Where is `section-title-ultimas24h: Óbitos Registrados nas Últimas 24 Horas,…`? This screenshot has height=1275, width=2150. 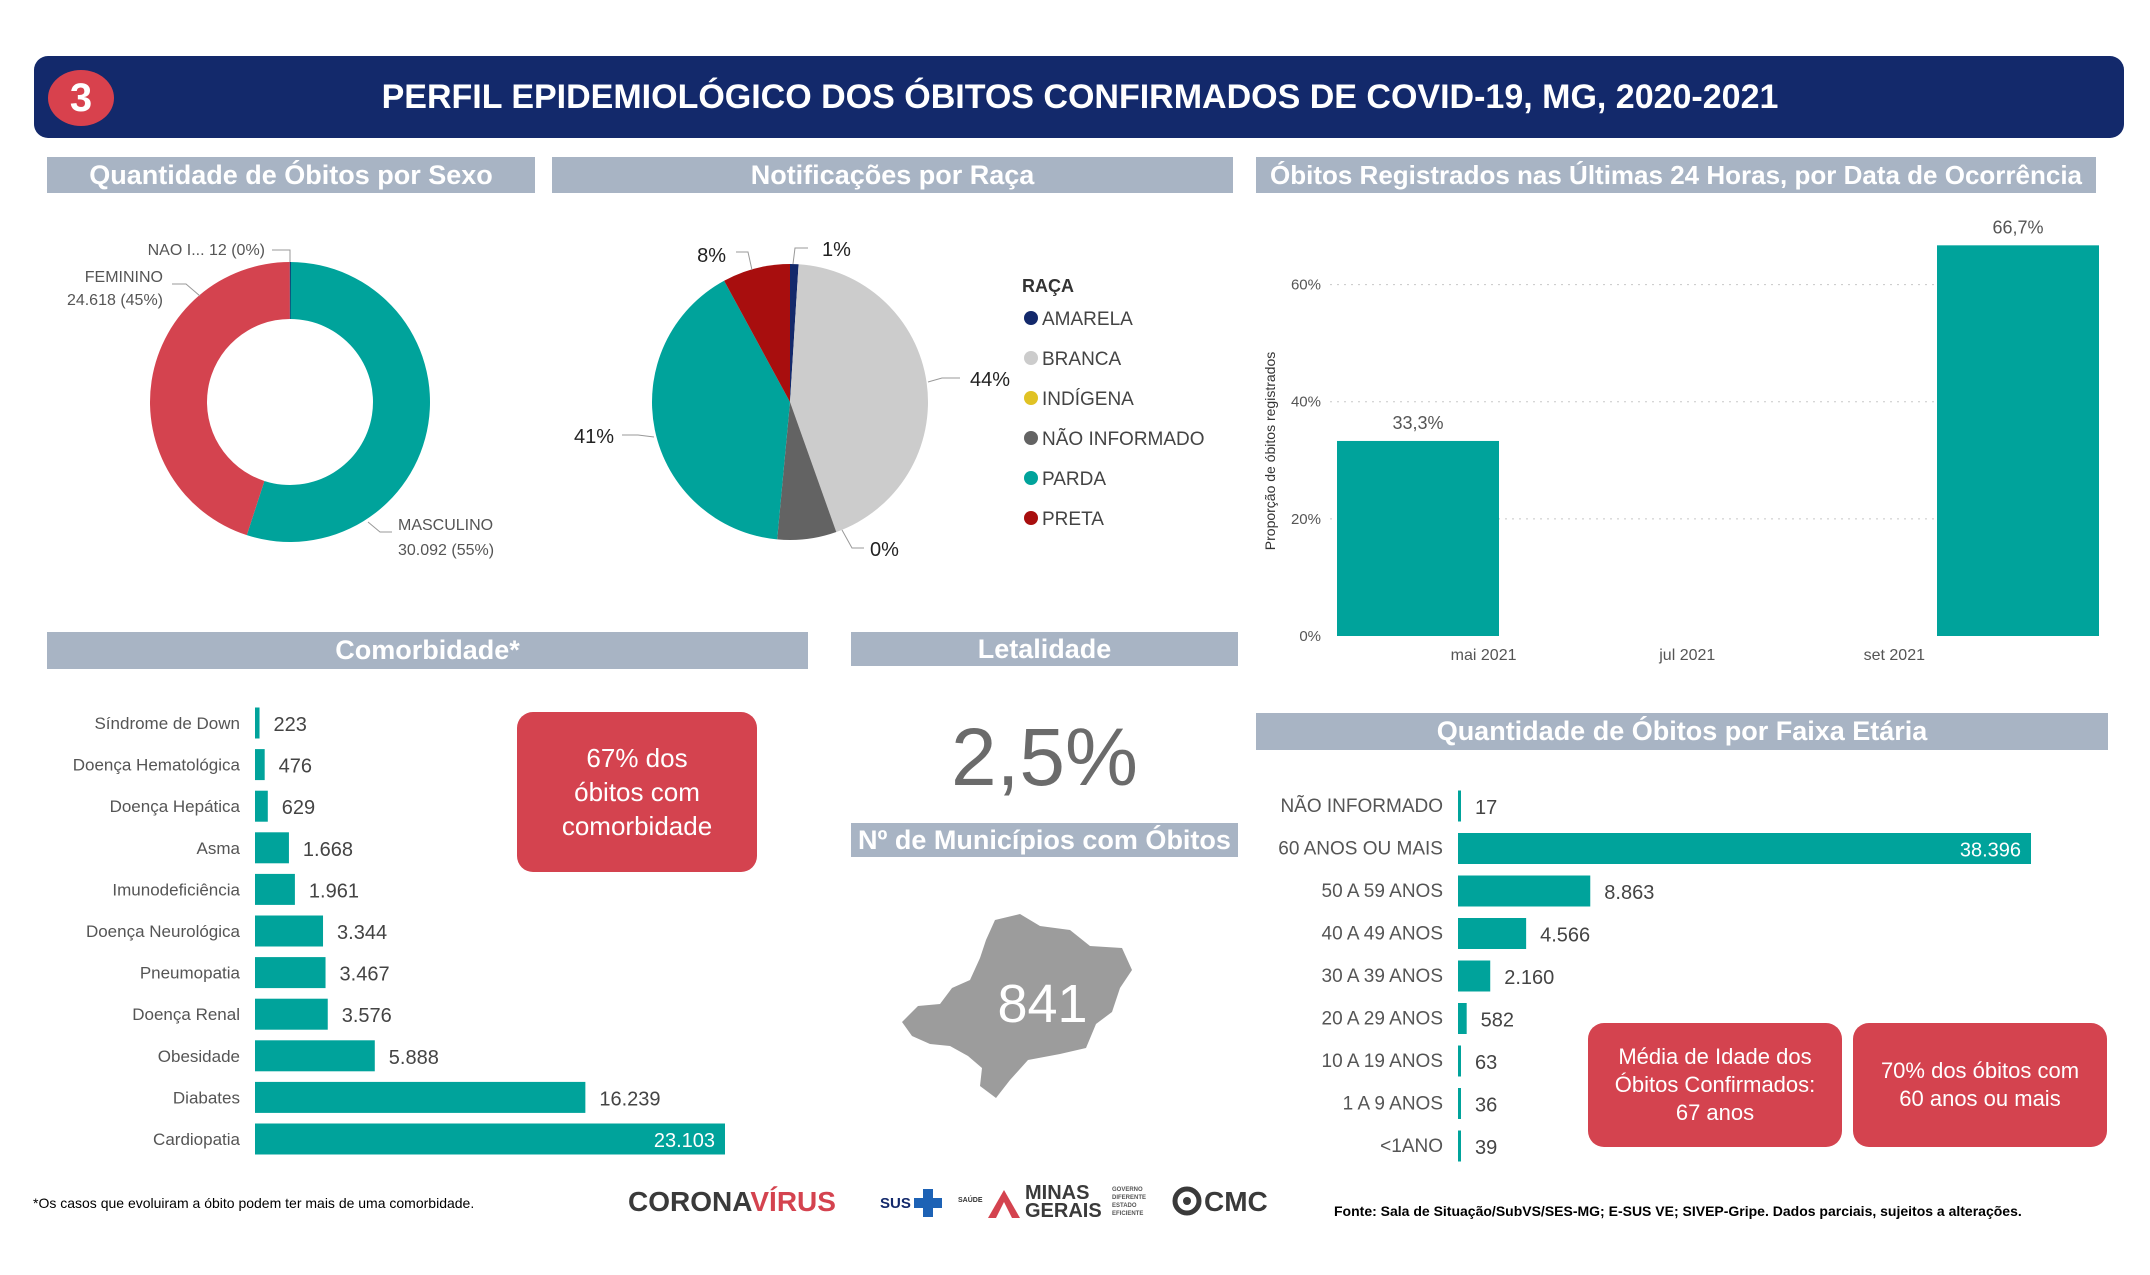
section-title-ultimas24h: Óbitos Registrados nas Últimas 24 Horas,… is located at coordinates (1676, 175).